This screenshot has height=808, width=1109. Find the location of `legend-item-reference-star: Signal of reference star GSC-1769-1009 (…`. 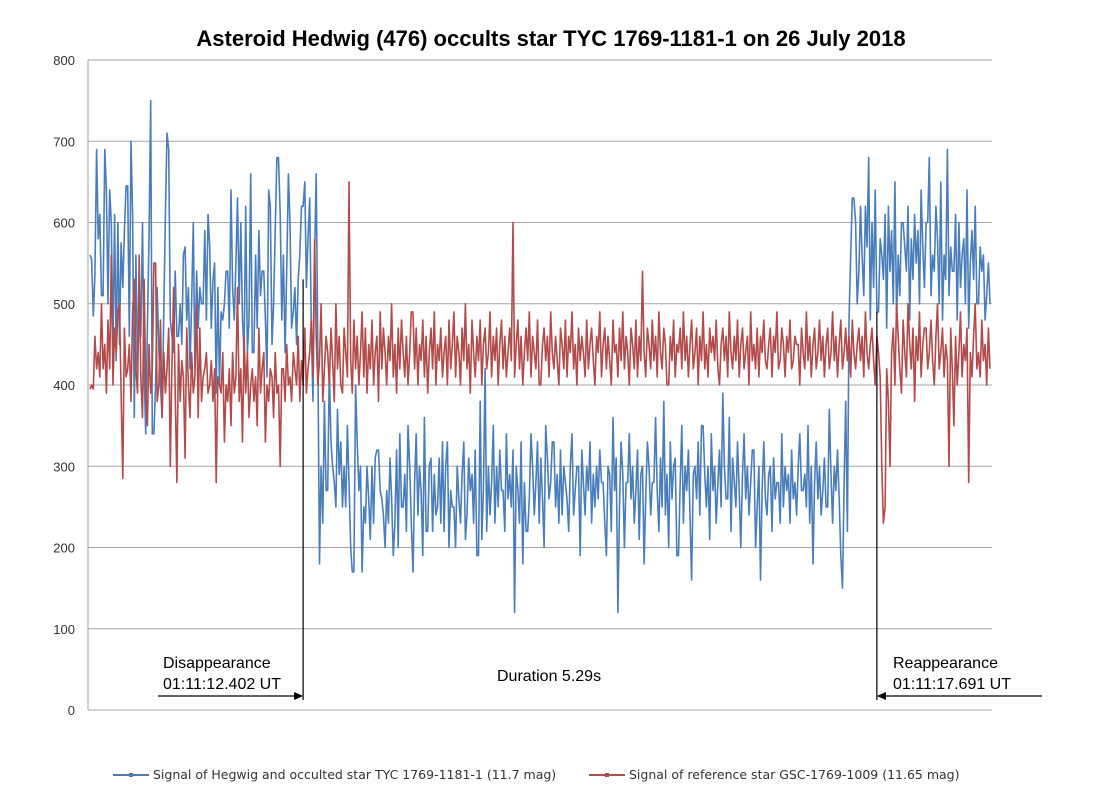

legend-item-reference-star: Signal of reference star GSC-1769-1009 (… is located at coordinates (774, 774).